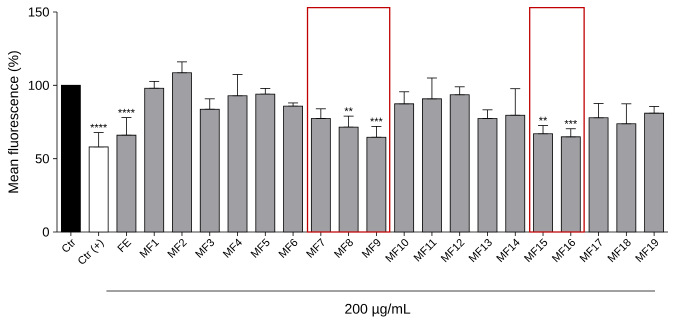 This screenshot has width=676, height=325. Describe the element at coordinates (68, 245) in the screenshot. I see `x-tick-label: Ctr` at that location.